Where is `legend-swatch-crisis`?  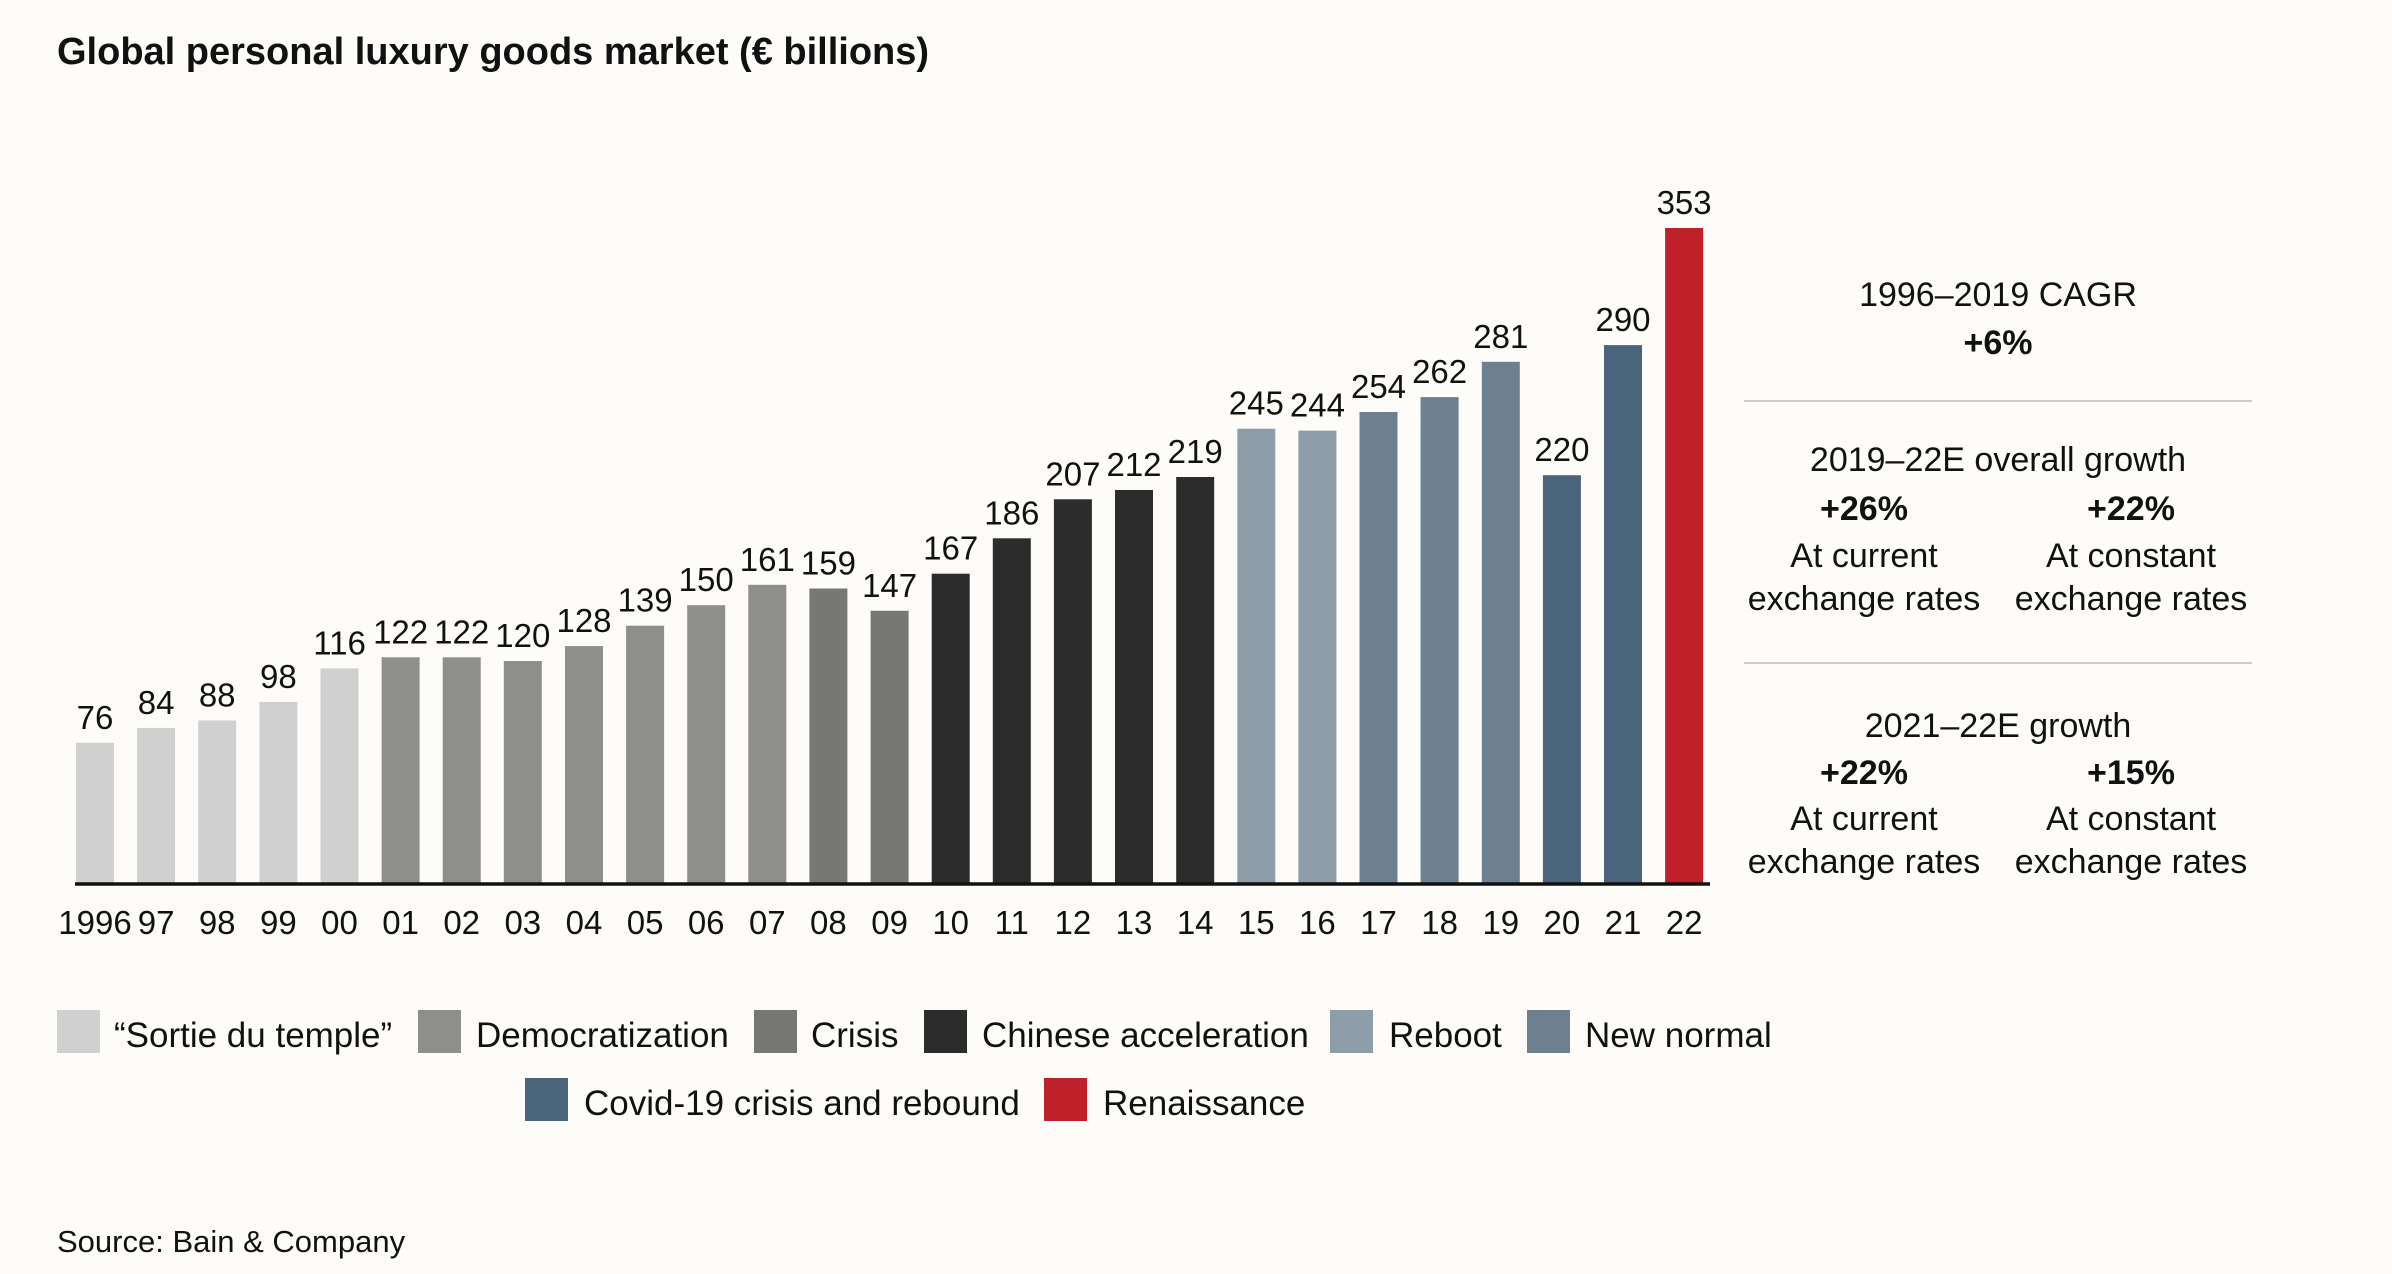 legend-swatch-crisis is located at coordinates (775, 1031).